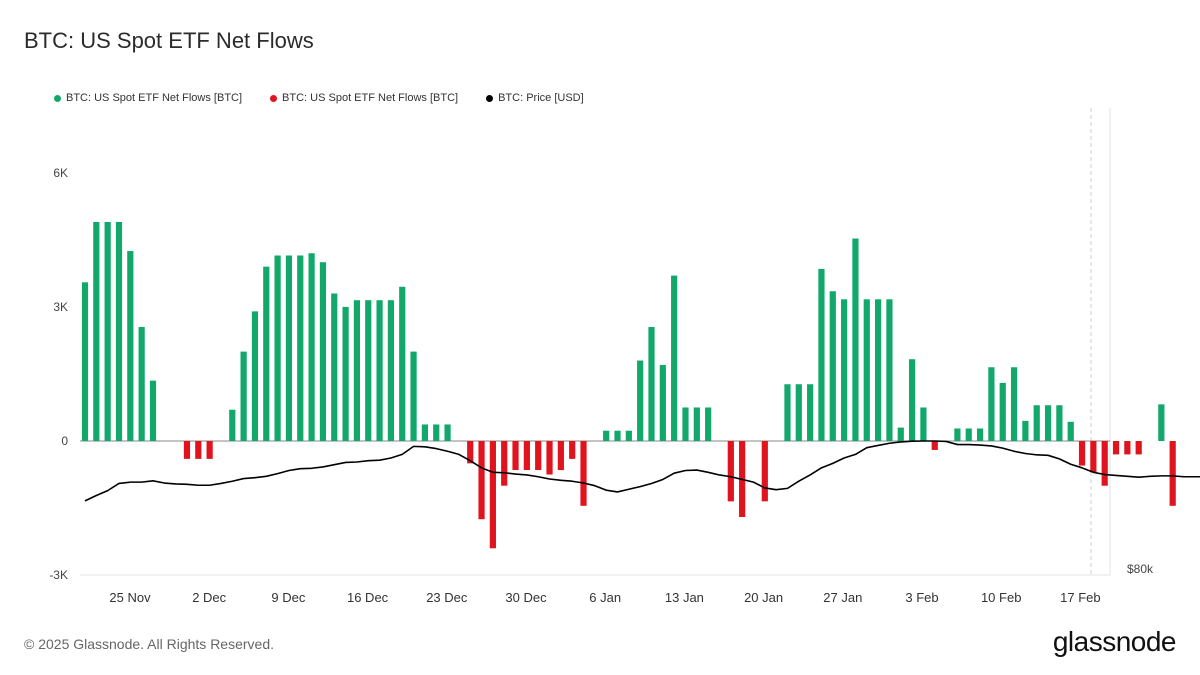 This screenshot has height=675, width=1200. What do you see at coordinates (130, 597) in the screenshot?
I see `x-tick-label: 25 Nov` at bounding box center [130, 597].